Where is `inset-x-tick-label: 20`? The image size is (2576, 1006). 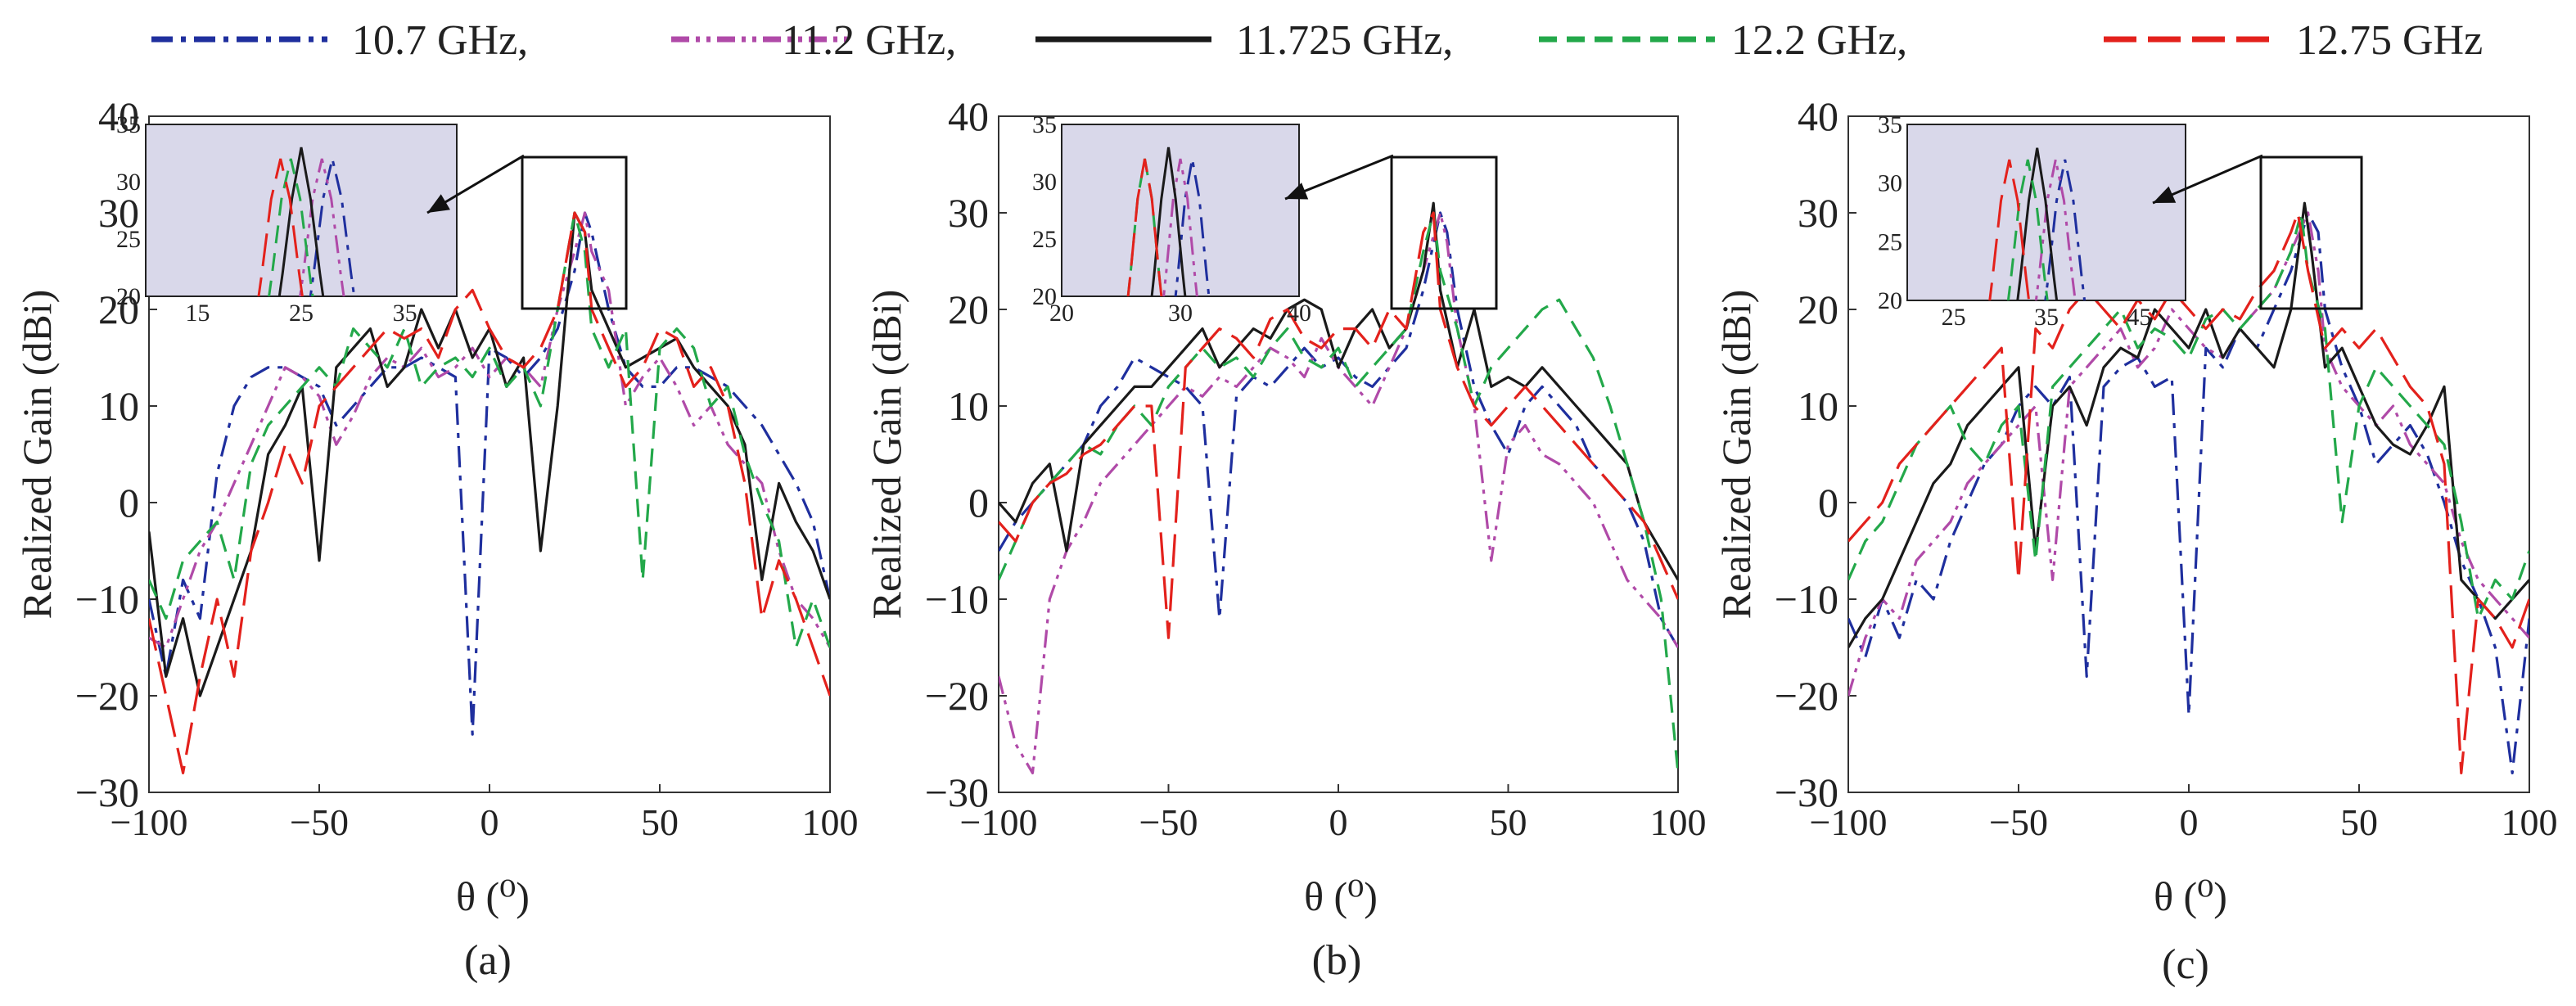 inset-x-tick-label: 20 is located at coordinates (1061, 314).